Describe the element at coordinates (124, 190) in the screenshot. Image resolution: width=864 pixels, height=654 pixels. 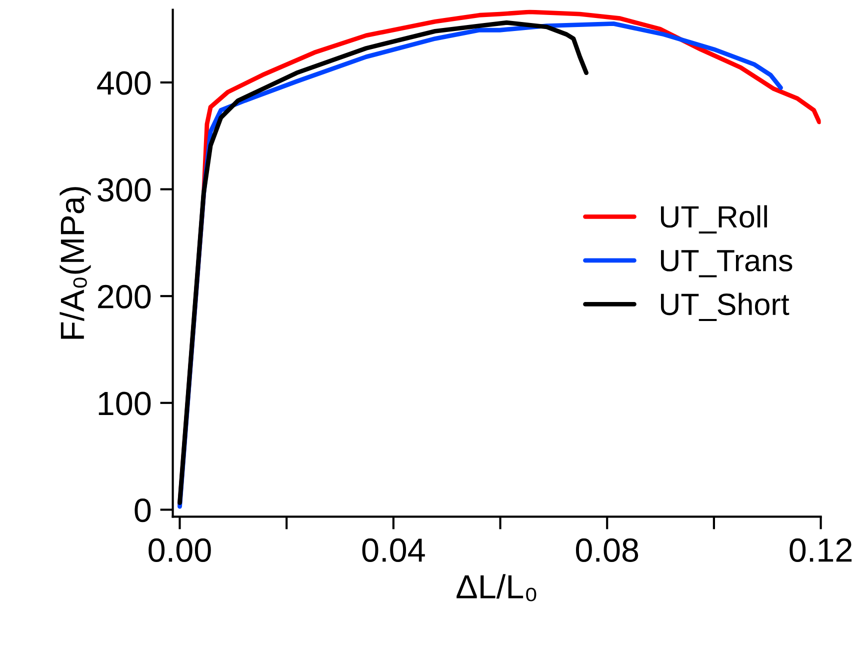
I see `y-tick-label: 300` at that location.